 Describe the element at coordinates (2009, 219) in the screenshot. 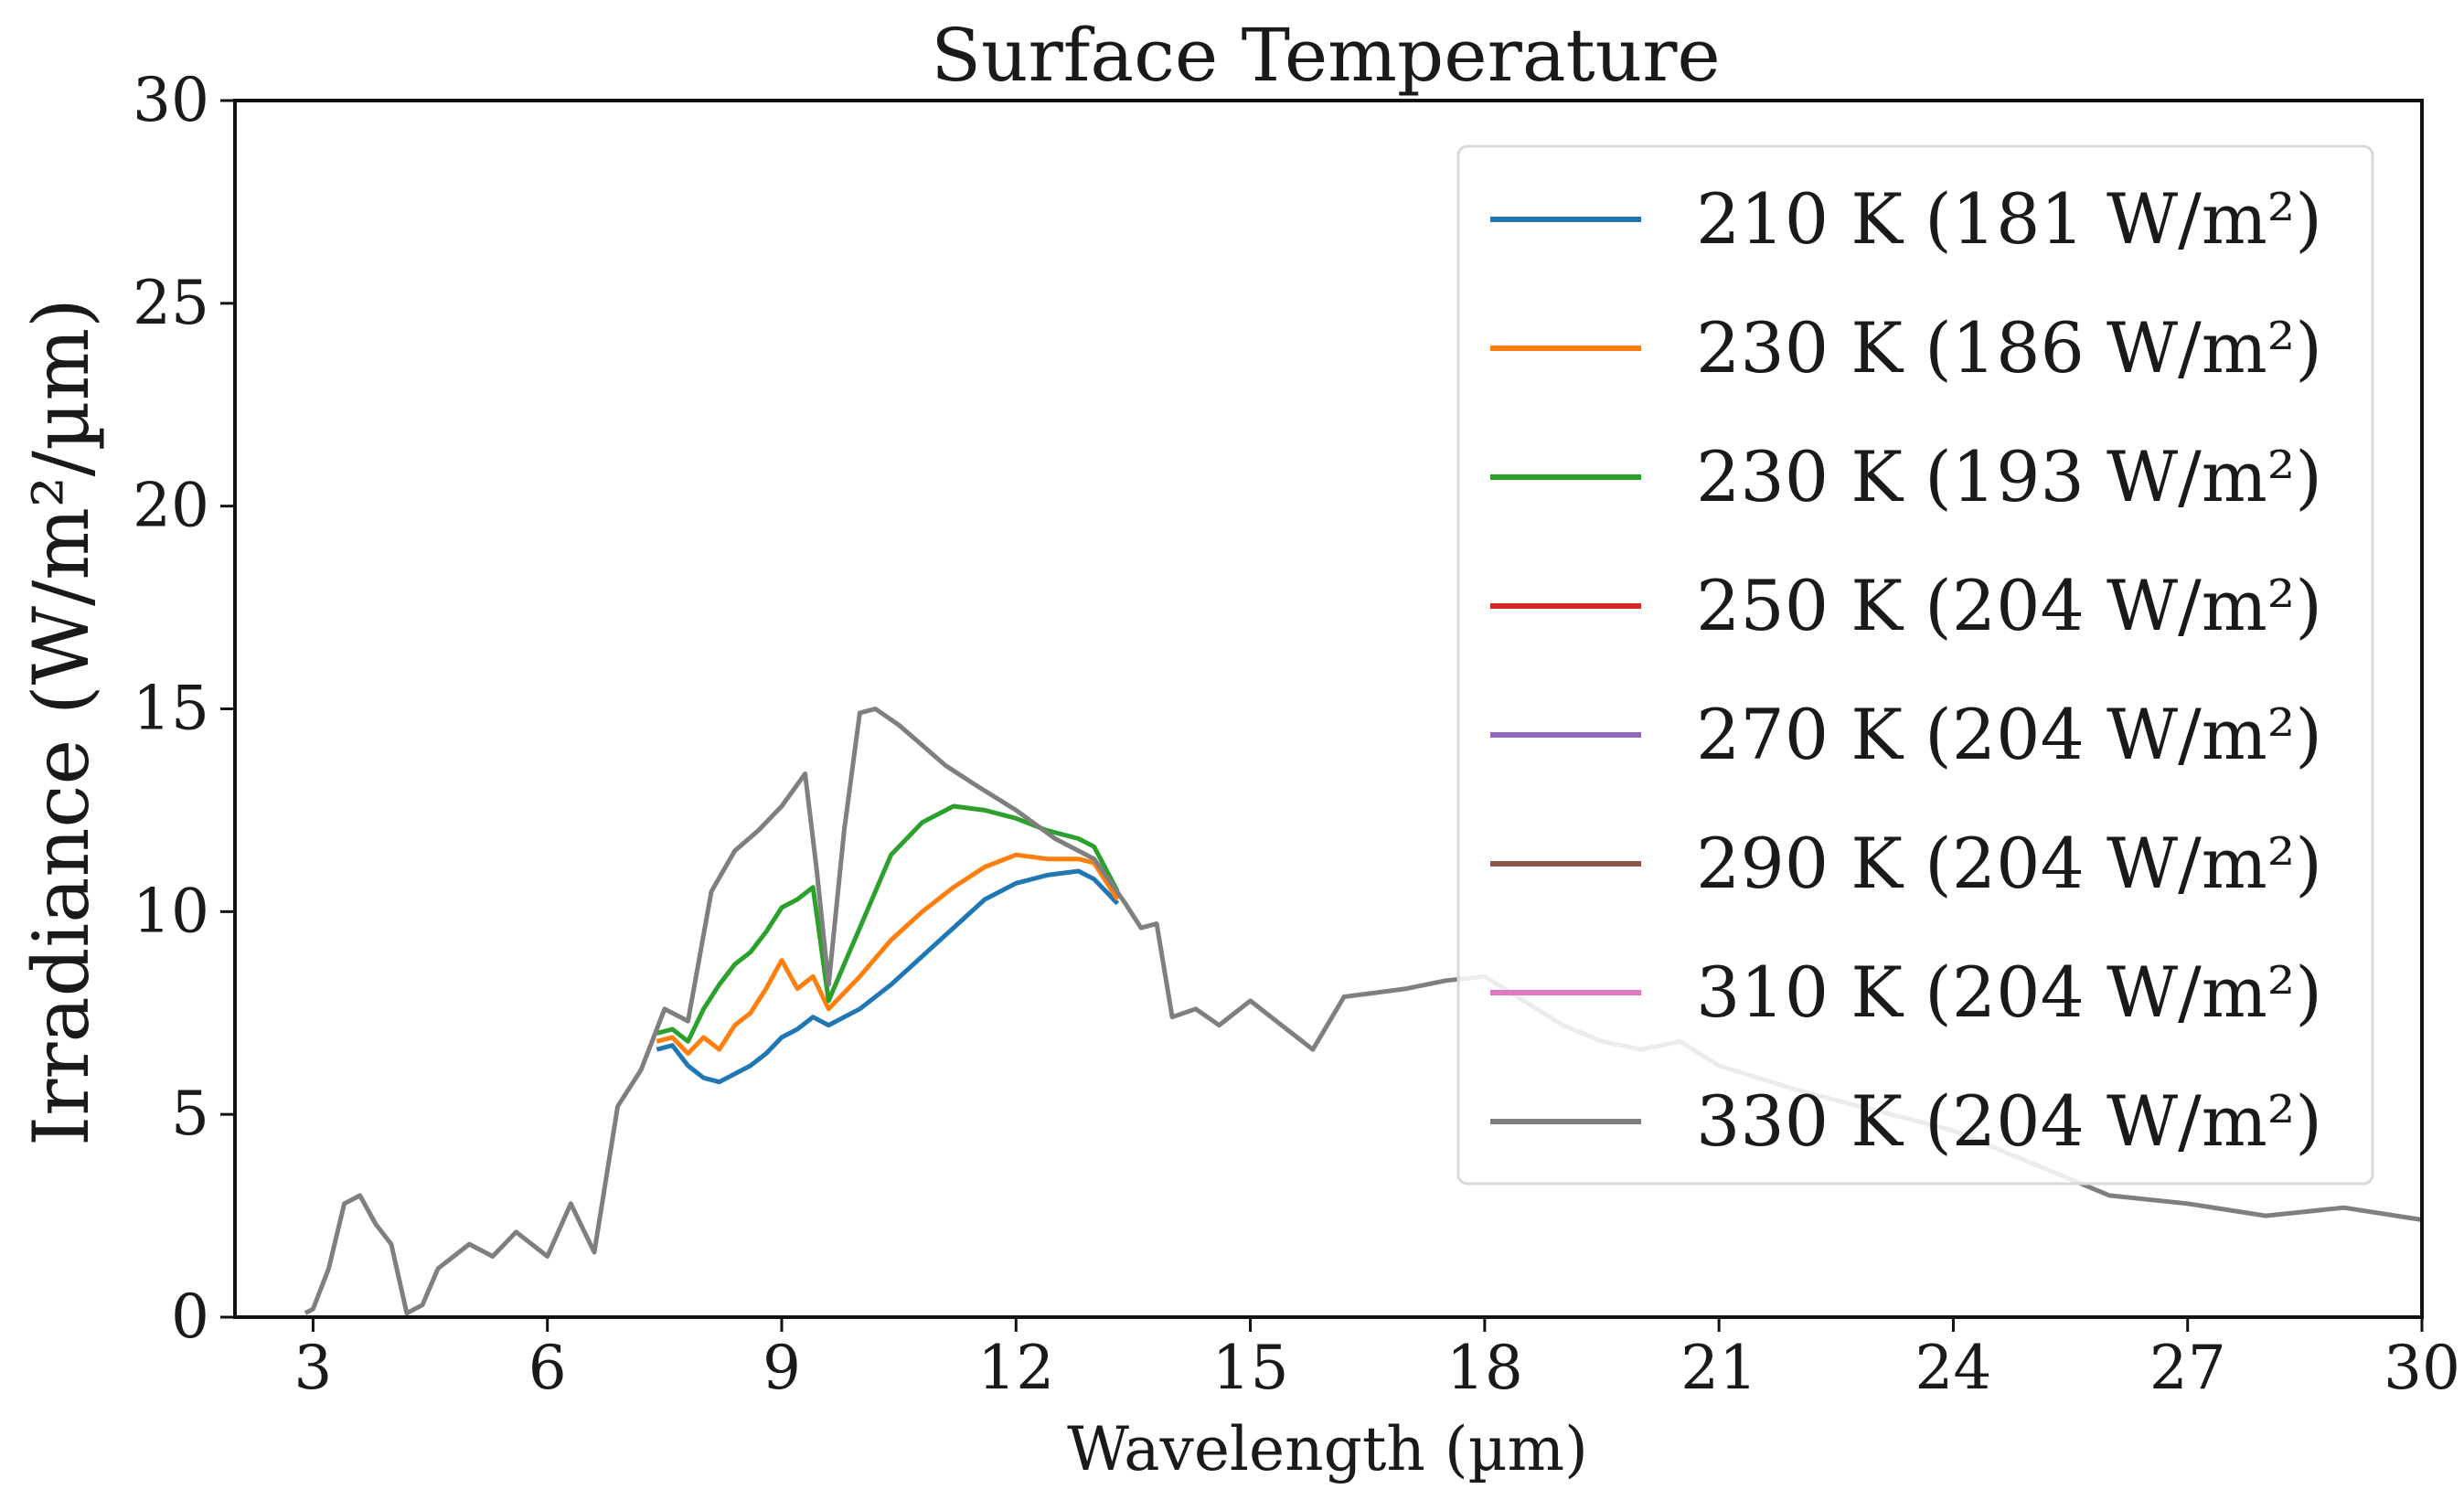

I see `legend-label-0: 210 K (181 W/m²)` at that location.